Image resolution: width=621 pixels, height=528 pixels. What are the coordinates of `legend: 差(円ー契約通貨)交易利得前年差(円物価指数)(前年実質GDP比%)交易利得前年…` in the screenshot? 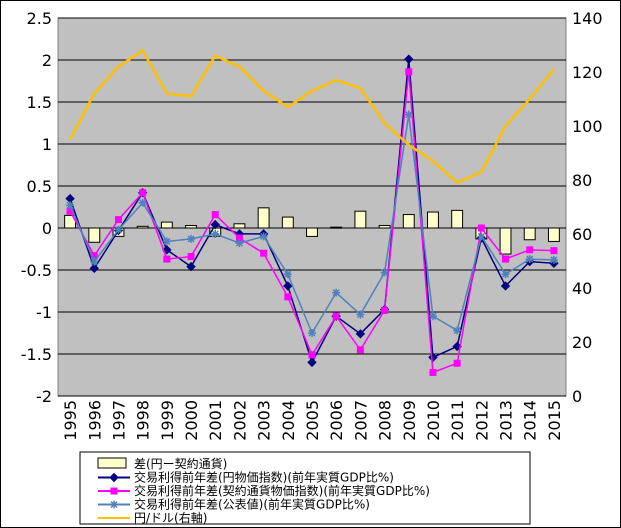 It's located at (305, 488).